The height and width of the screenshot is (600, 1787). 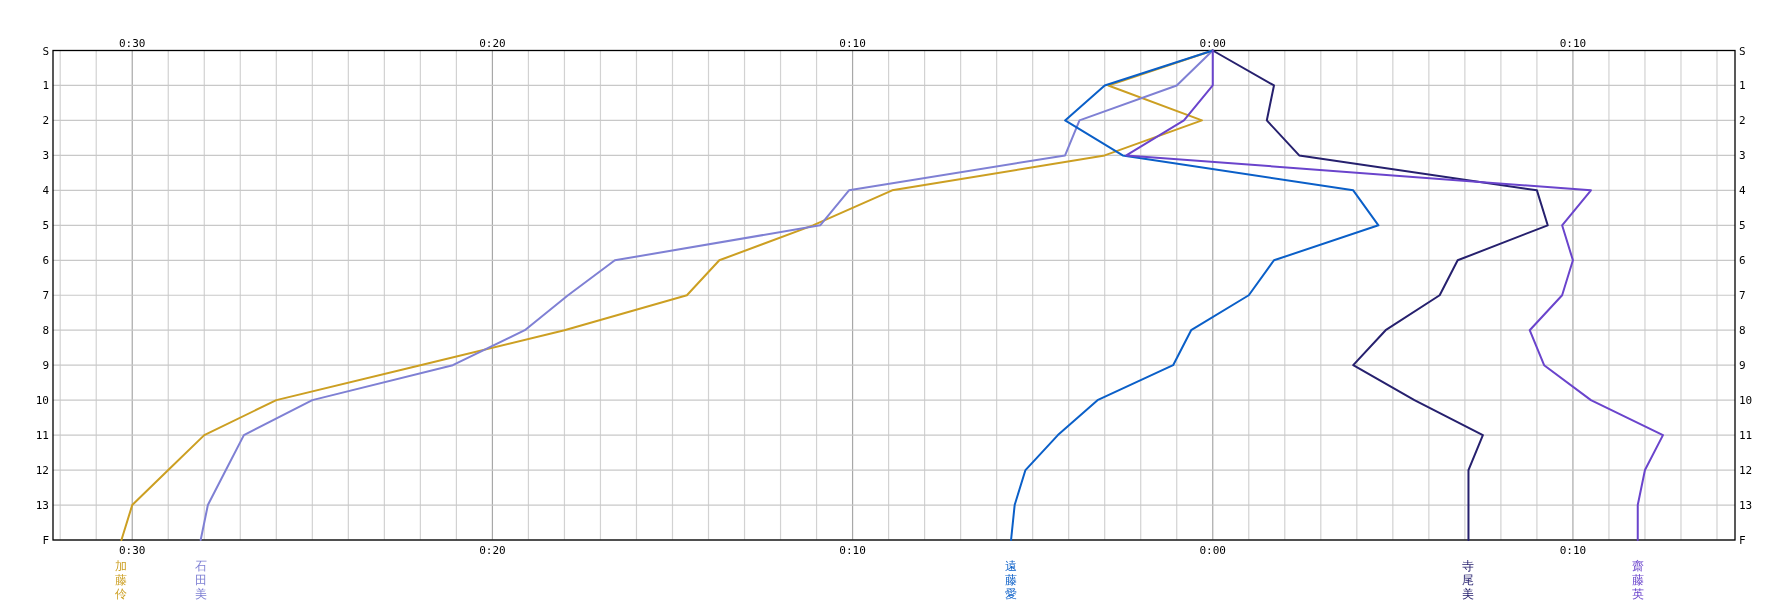 I want to click on series-label: 加藤伶, so click(x=121, y=579).